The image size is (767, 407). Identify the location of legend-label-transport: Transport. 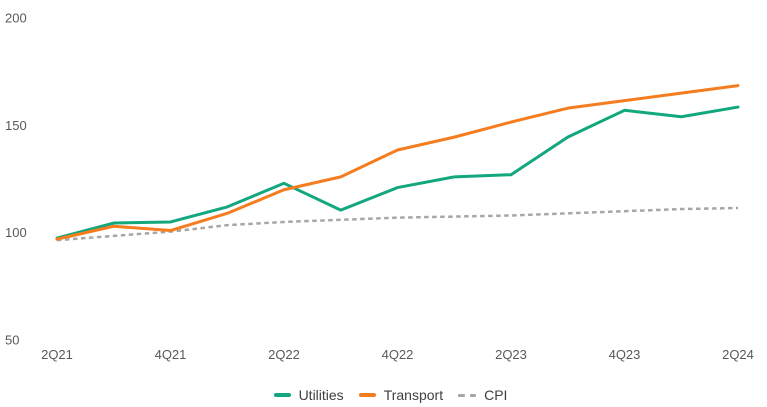
(413, 395).